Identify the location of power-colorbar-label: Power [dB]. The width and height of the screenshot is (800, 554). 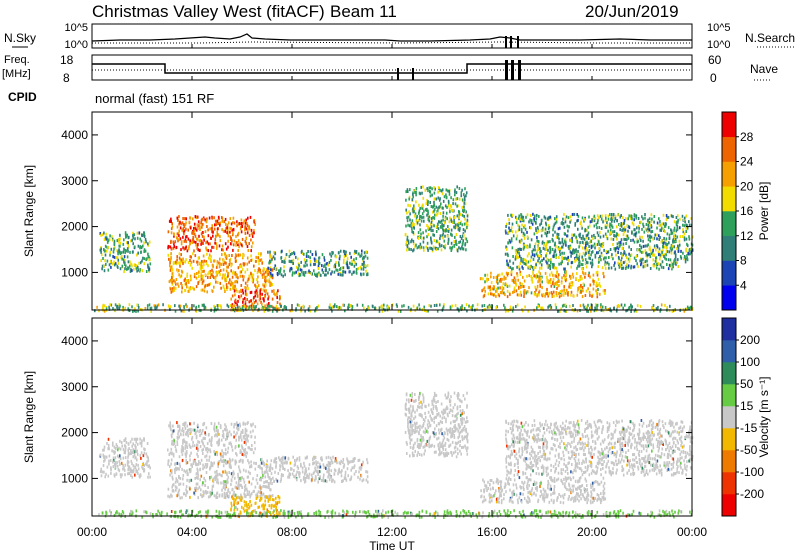
(764, 211).